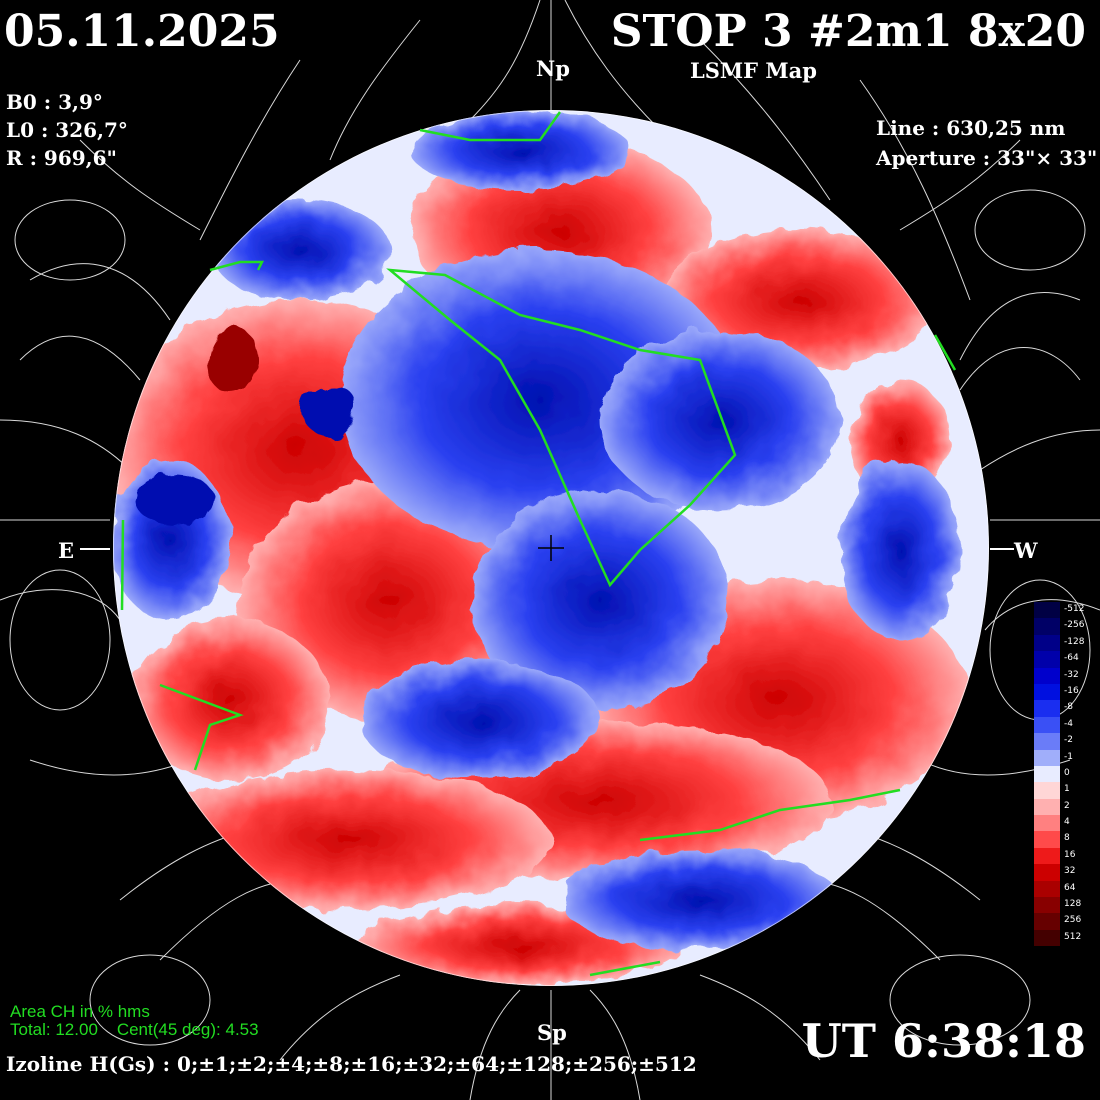  I want to click on colorbar-segment: 16, so click(1054, 856).